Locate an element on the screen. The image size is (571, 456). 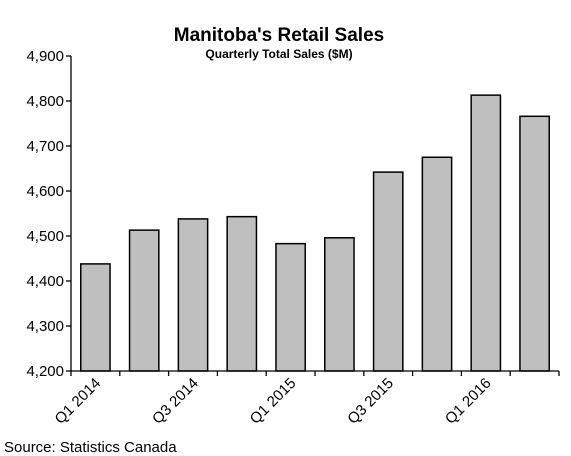
x-tick-label: Q1 2014 is located at coordinates (78, 401).